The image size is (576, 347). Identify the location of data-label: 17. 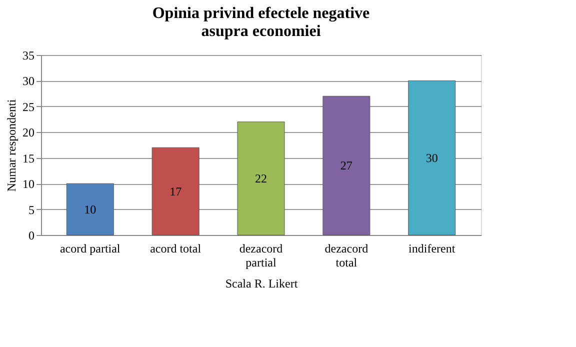
(176, 191).